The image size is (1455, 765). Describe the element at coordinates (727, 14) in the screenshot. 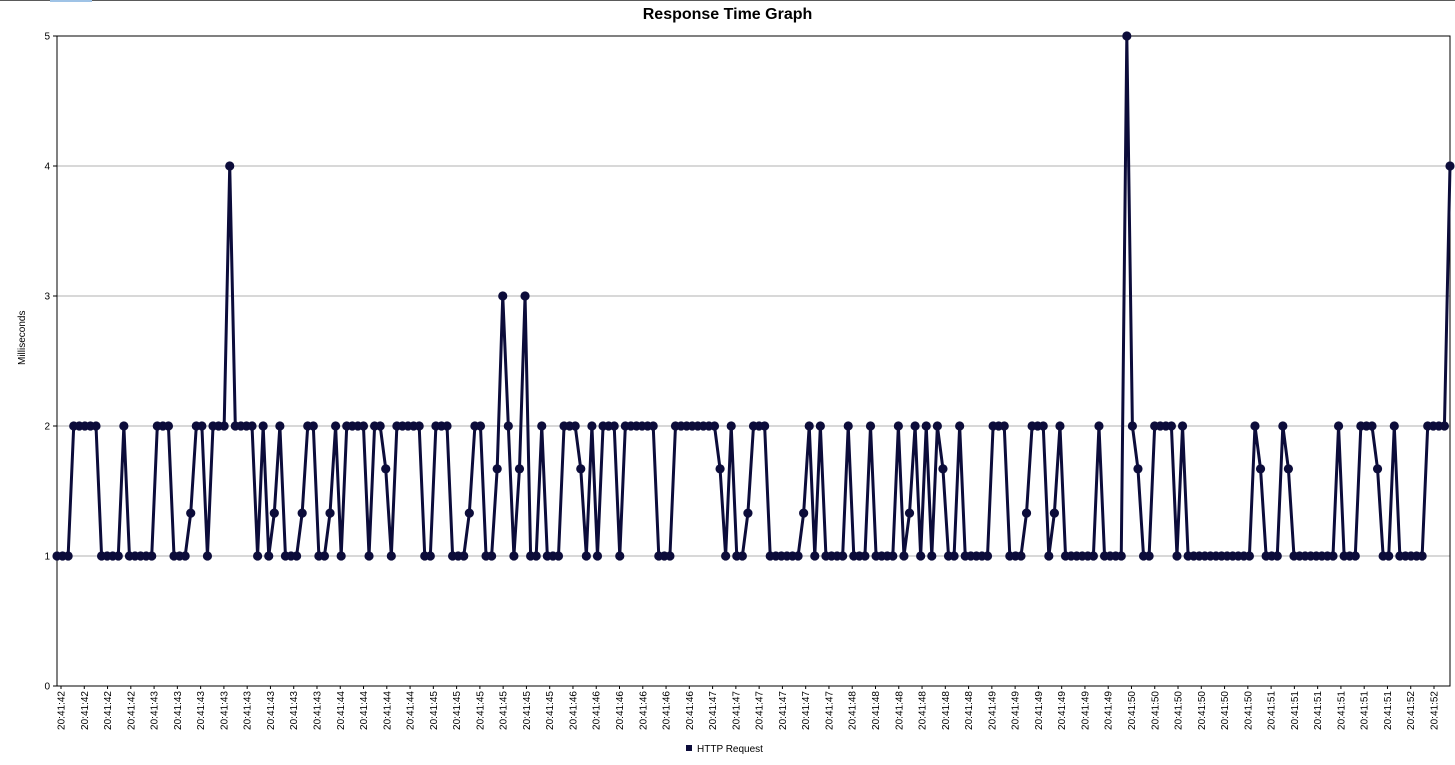

I see `chart-title: Response Time Graph` at that location.